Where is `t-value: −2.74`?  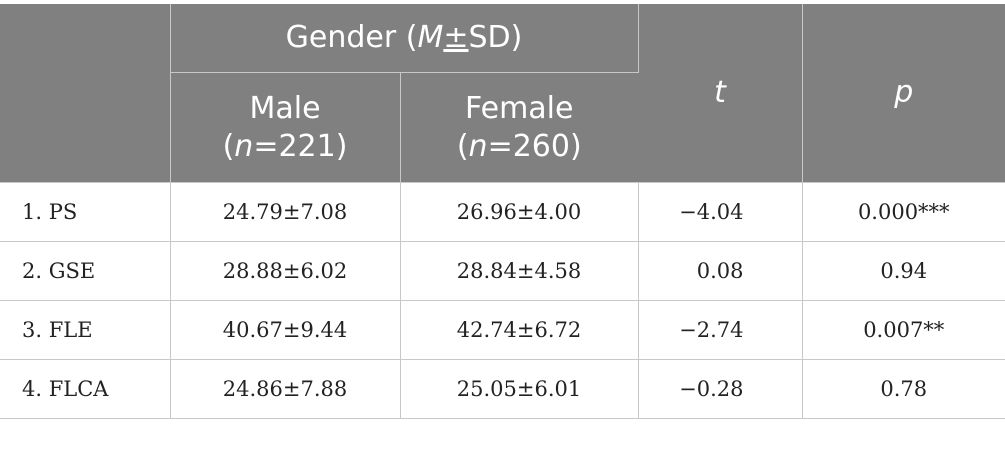 t-value: −2.74 is located at coordinates (720, 330).